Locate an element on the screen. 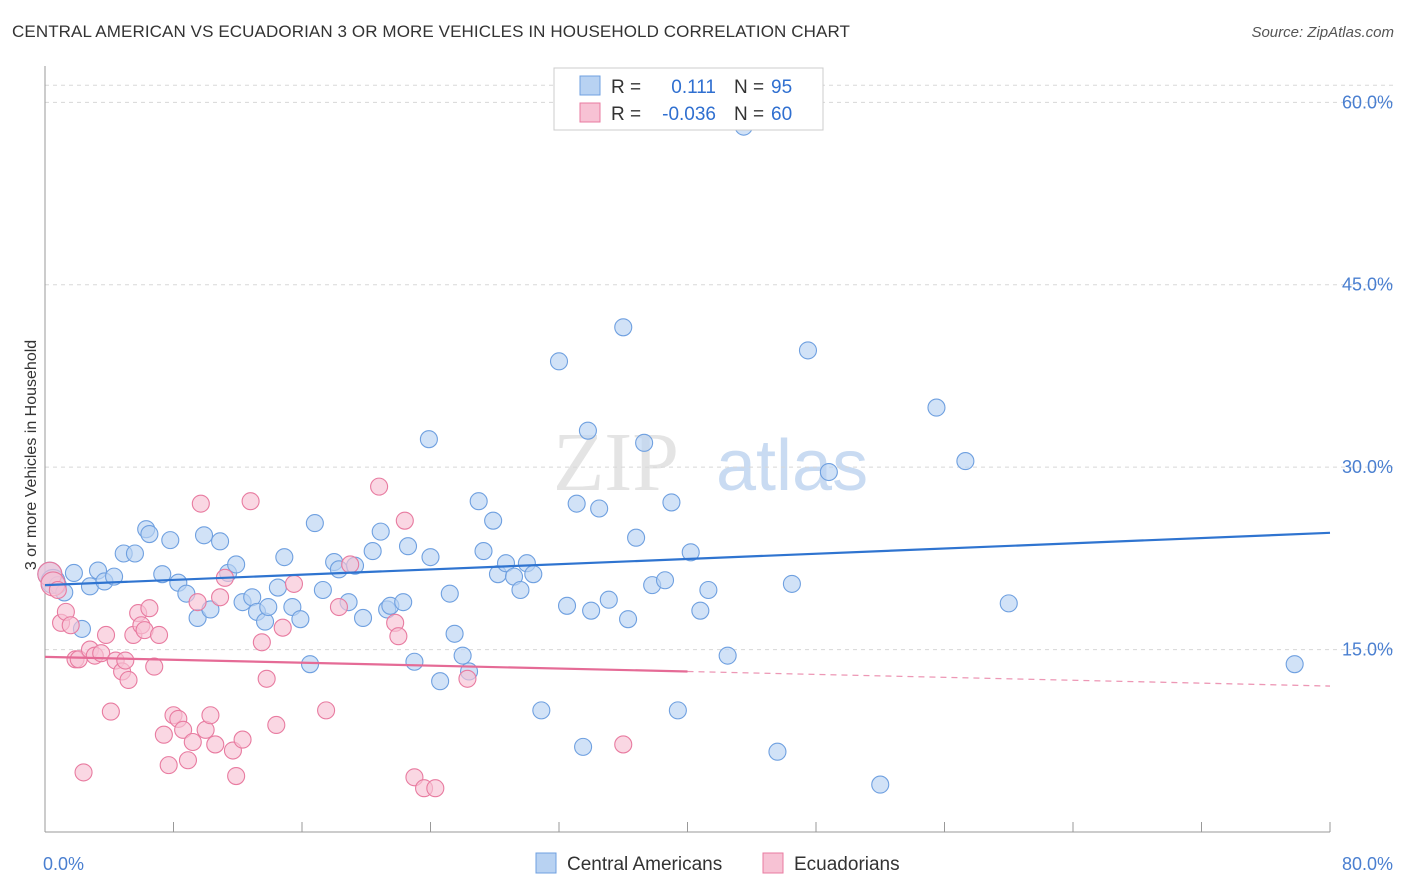 The height and width of the screenshot is (892, 1406). y-axis-title: 3 or more Vehicles in Household is located at coordinates (31, 455).